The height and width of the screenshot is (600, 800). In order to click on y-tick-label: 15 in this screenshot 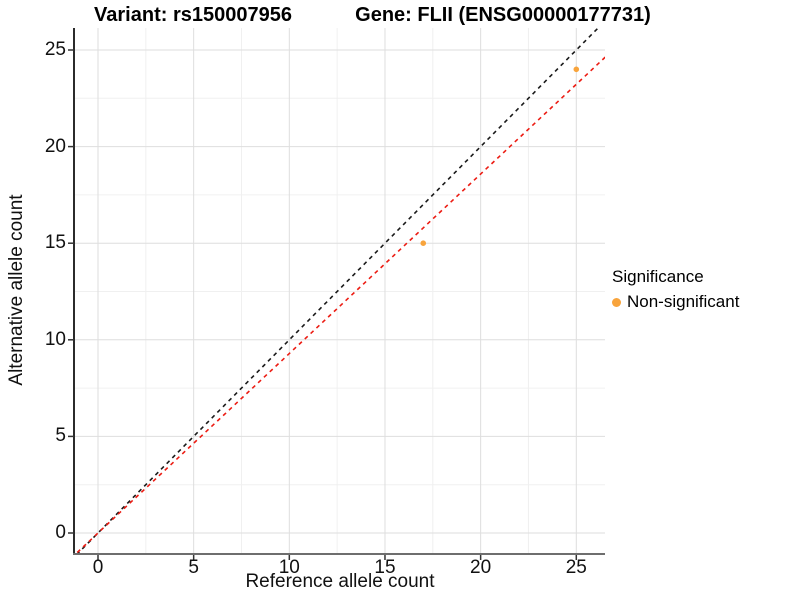, I will do `click(55, 243)`.